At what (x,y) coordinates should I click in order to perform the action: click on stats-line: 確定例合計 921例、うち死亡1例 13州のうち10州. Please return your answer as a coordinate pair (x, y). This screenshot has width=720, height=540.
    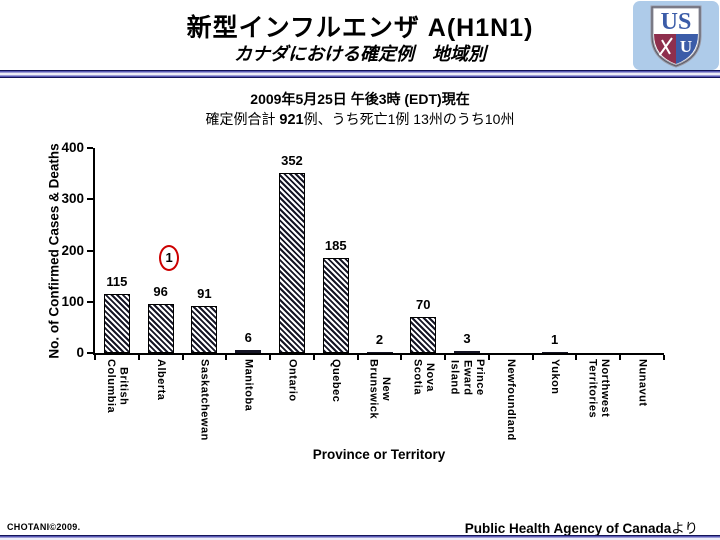
    Looking at the image, I should click on (360, 119).